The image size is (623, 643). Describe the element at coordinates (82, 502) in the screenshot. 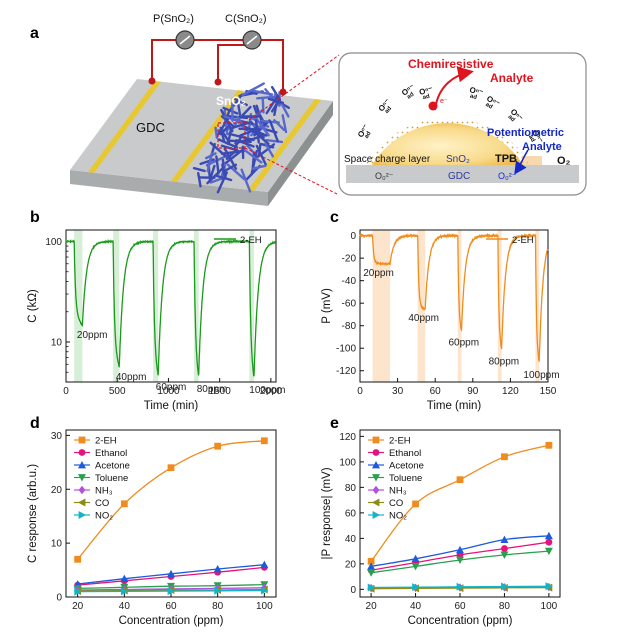

I see `legend-marker-co` at that location.